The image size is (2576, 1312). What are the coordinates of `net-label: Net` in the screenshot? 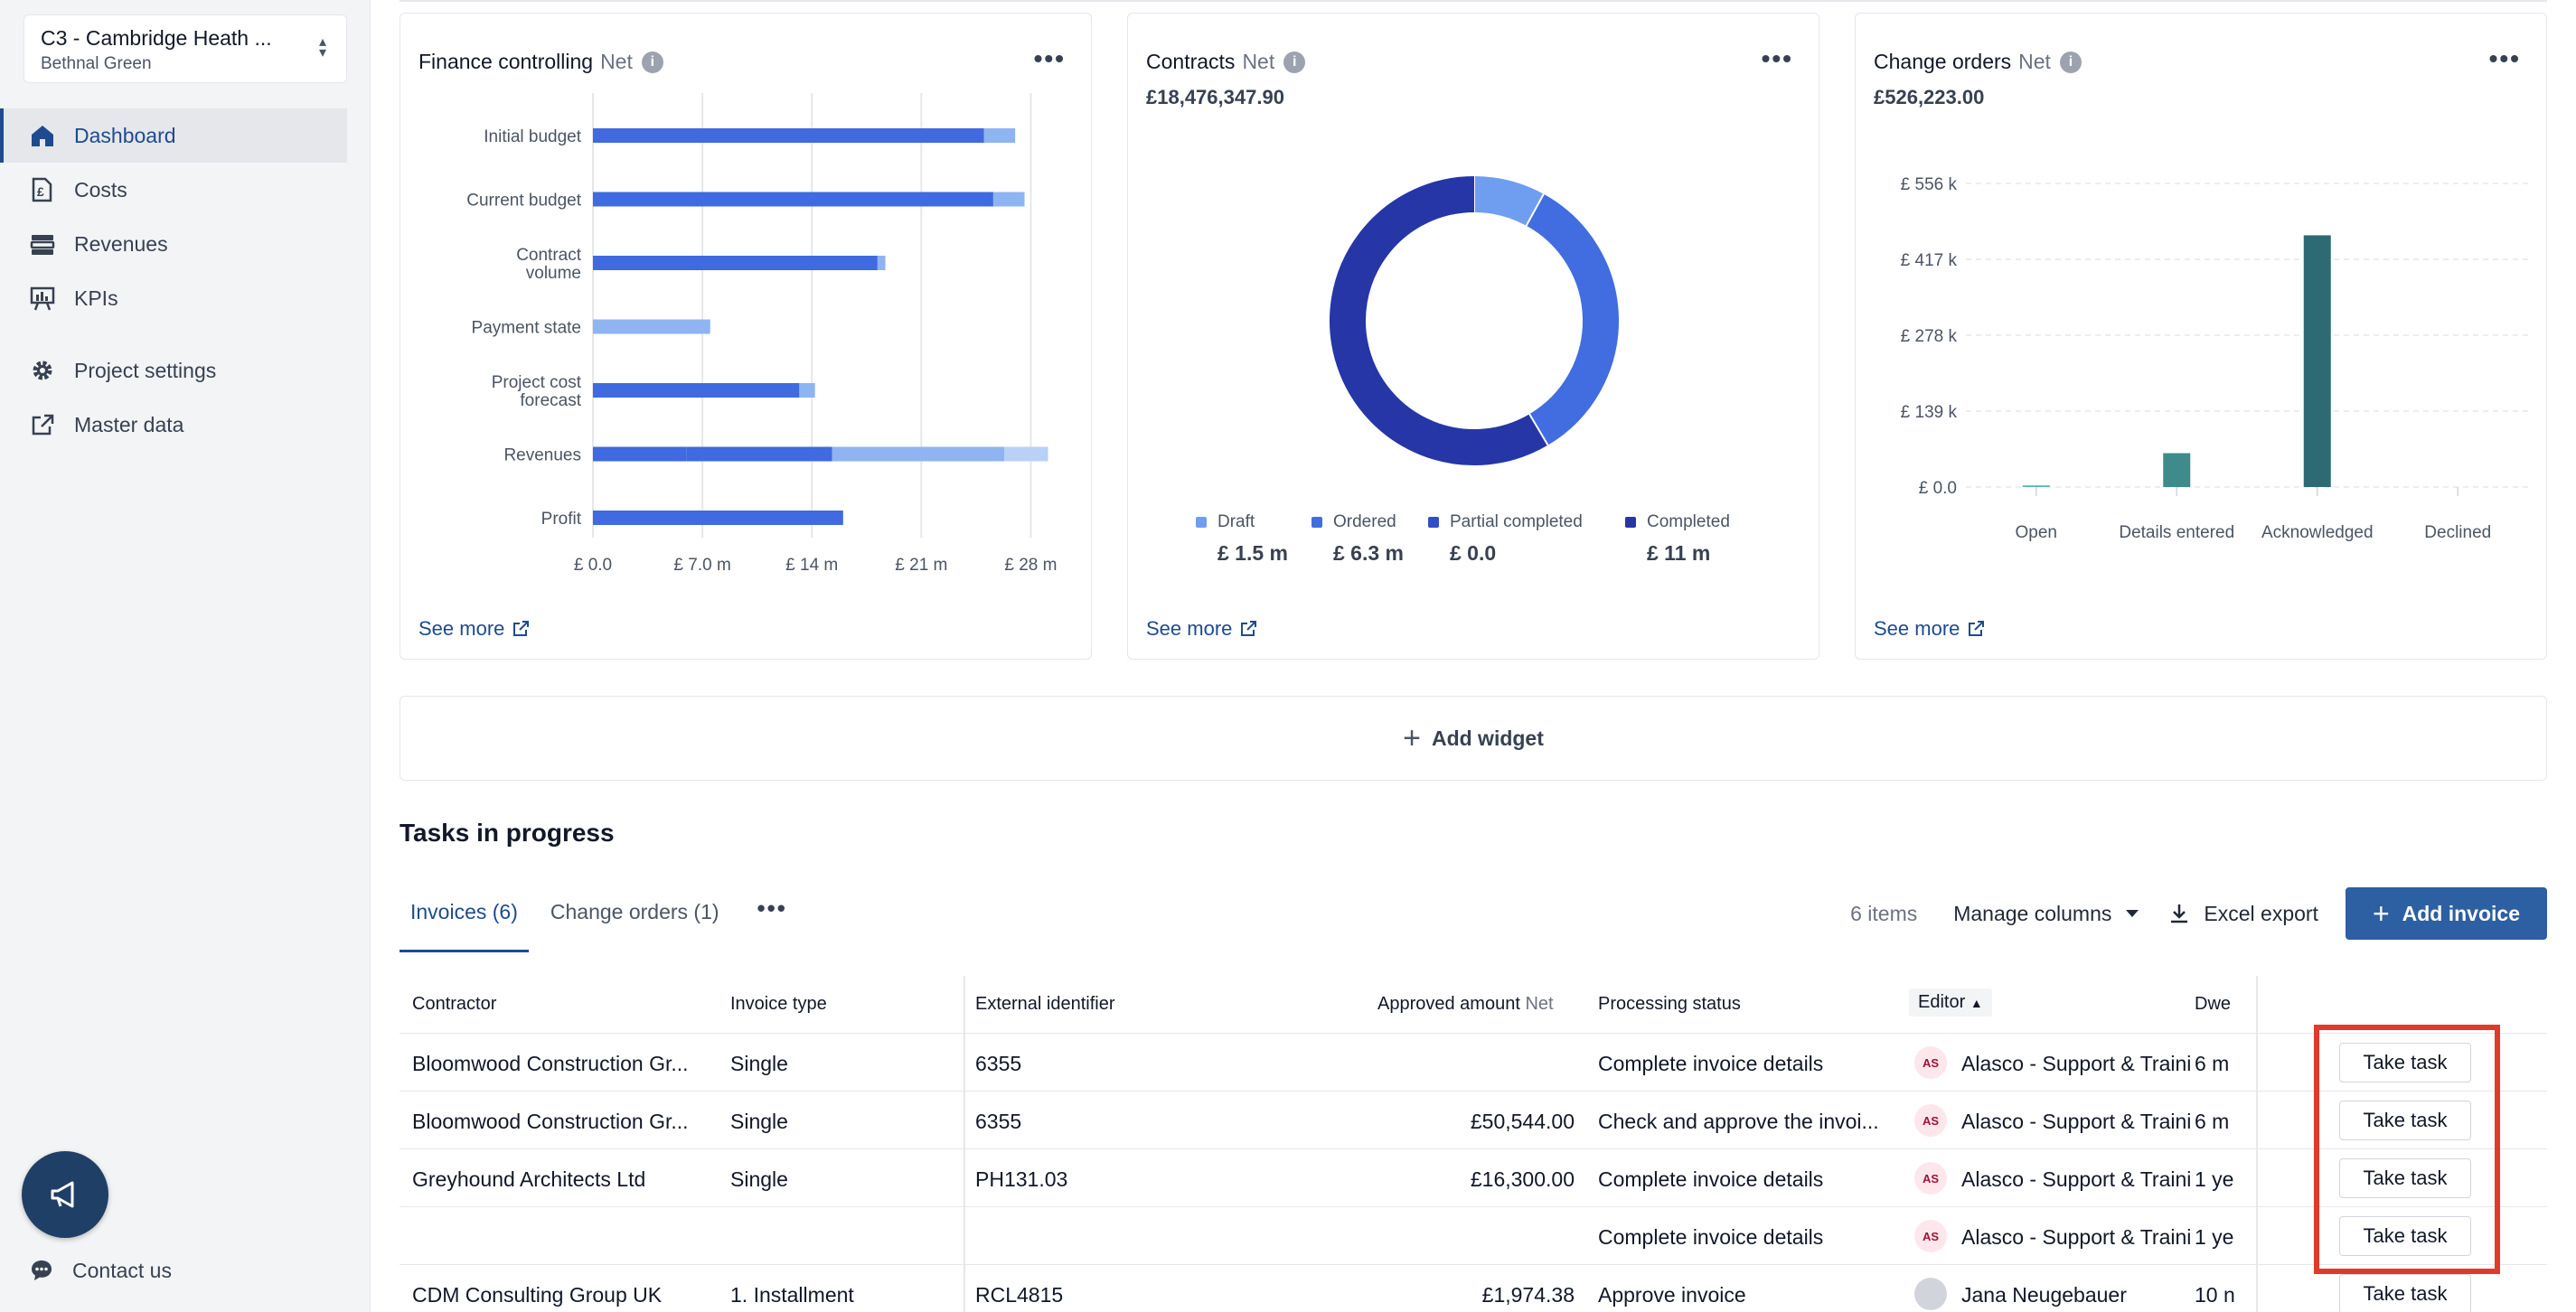 It's located at (1259, 61).